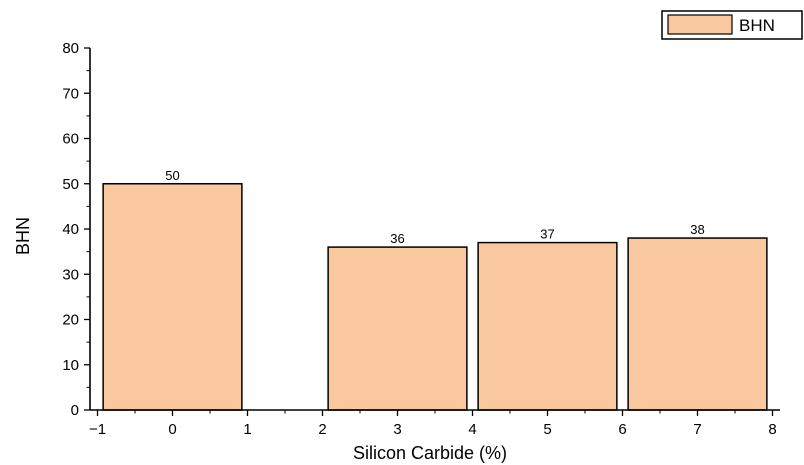  I want to click on data-label: 50, so click(172, 175).